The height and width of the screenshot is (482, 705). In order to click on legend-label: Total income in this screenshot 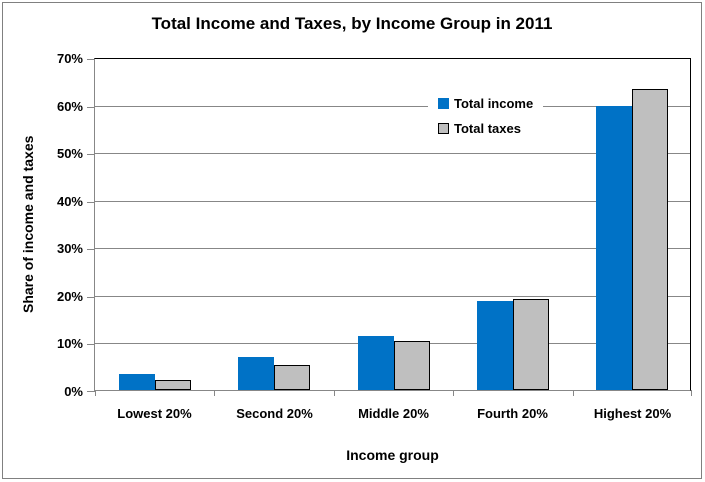, I will do `click(494, 103)`.